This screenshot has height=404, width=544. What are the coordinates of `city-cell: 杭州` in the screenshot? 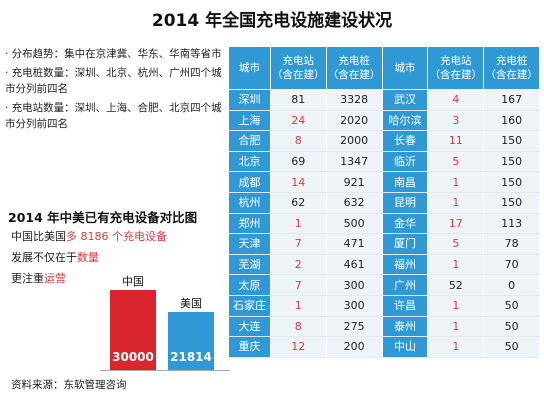 It's located at (249, 202).